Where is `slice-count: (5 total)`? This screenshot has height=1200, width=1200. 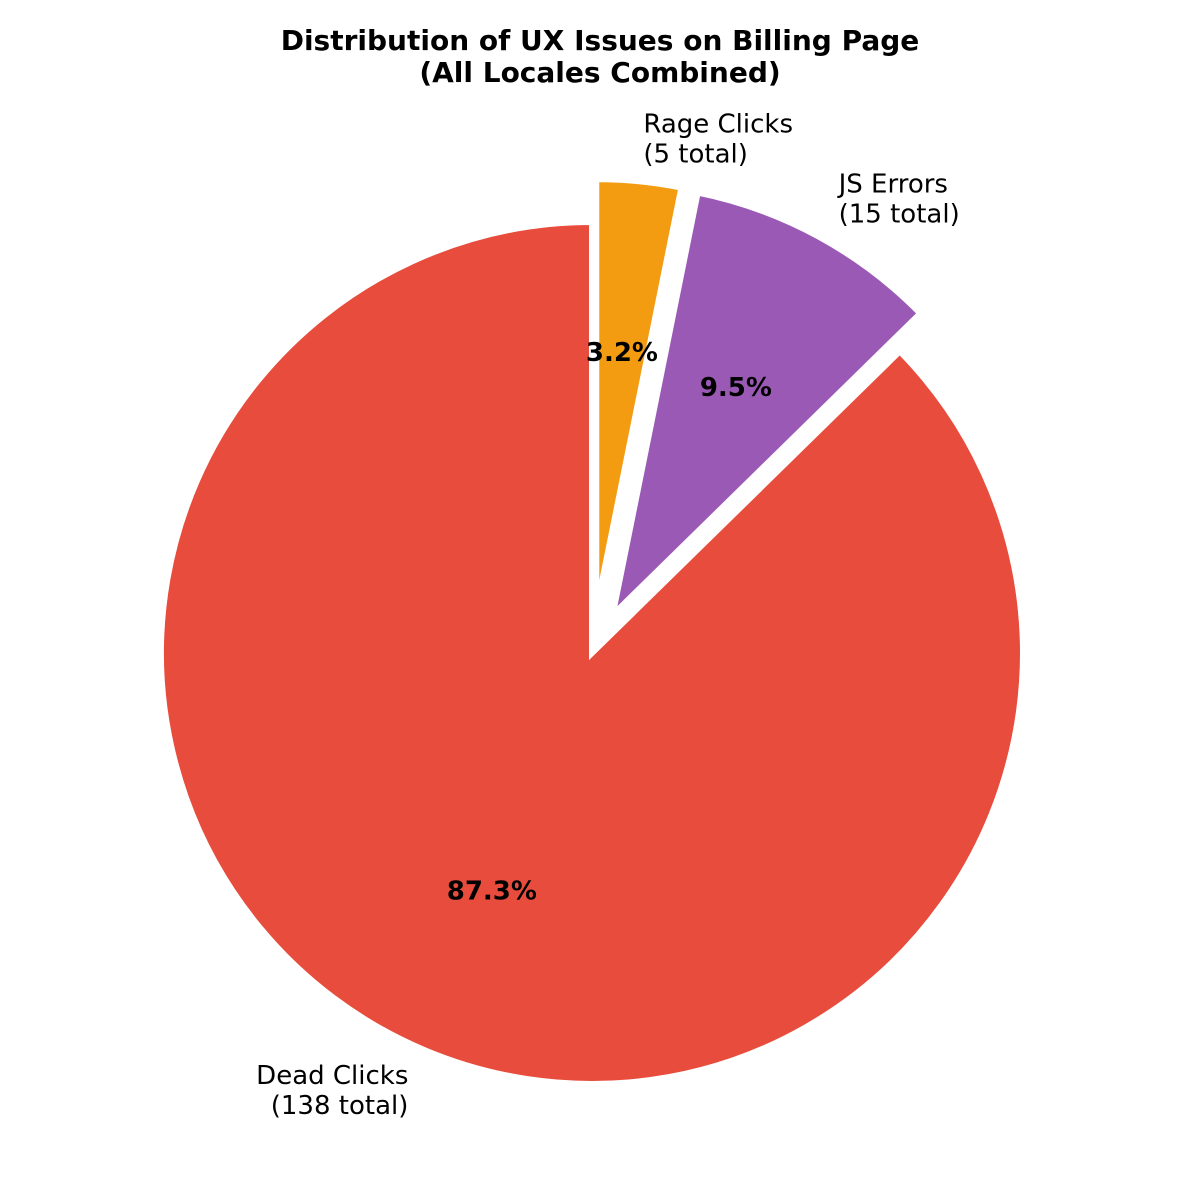
slice-count: (5 total) is located at coordinates (695, 154).